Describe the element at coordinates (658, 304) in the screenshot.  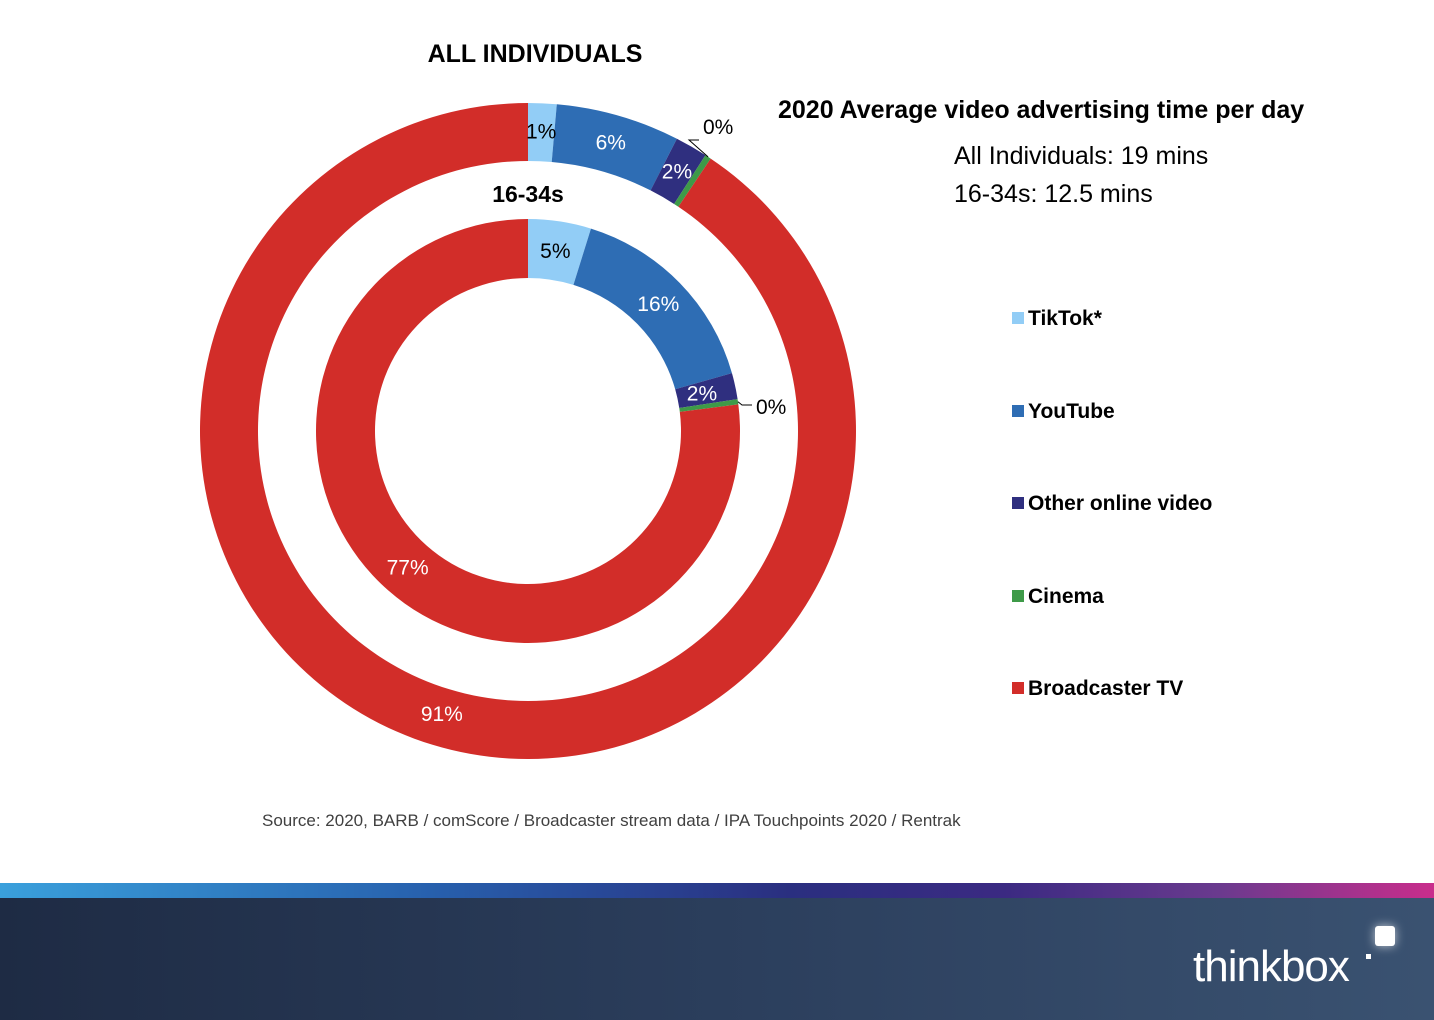
I see `inner-data-label: 16%` at that location.